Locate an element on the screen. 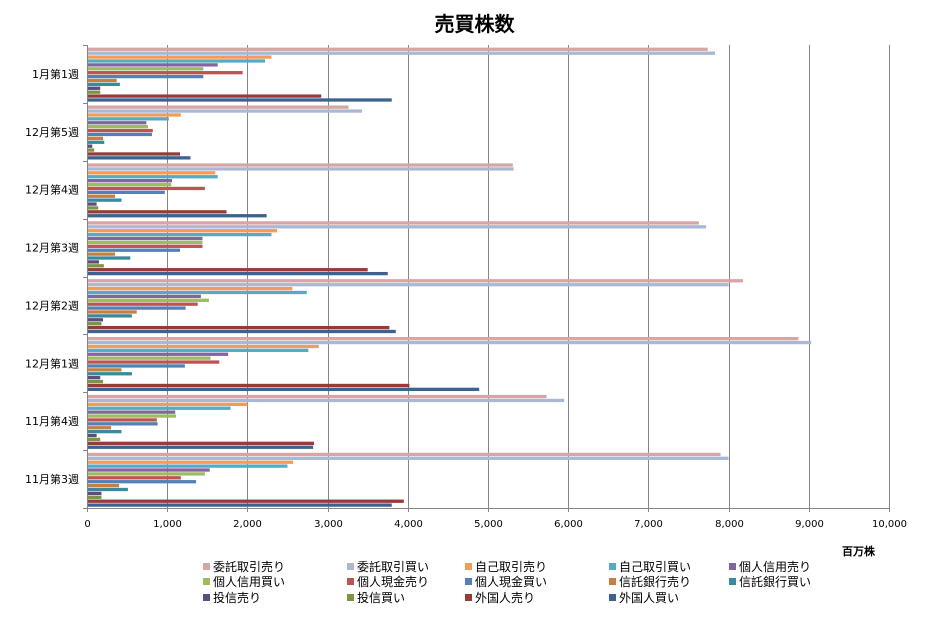 The height and width of the screenshot is (617, 949). x-tick-label: 9,000 is located at coordinates (809, 524).